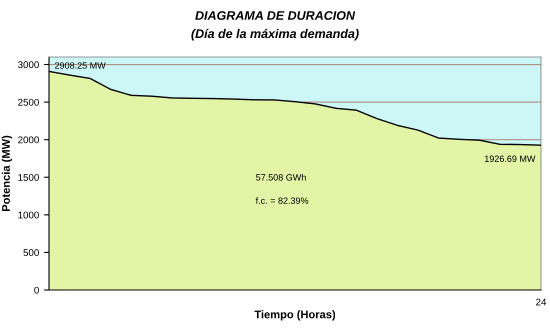  What do you see at coordinates (7, 174) in the screenshot?
I see `y-axis-title: Potencia (MW)` at bounding box center [7, 174].